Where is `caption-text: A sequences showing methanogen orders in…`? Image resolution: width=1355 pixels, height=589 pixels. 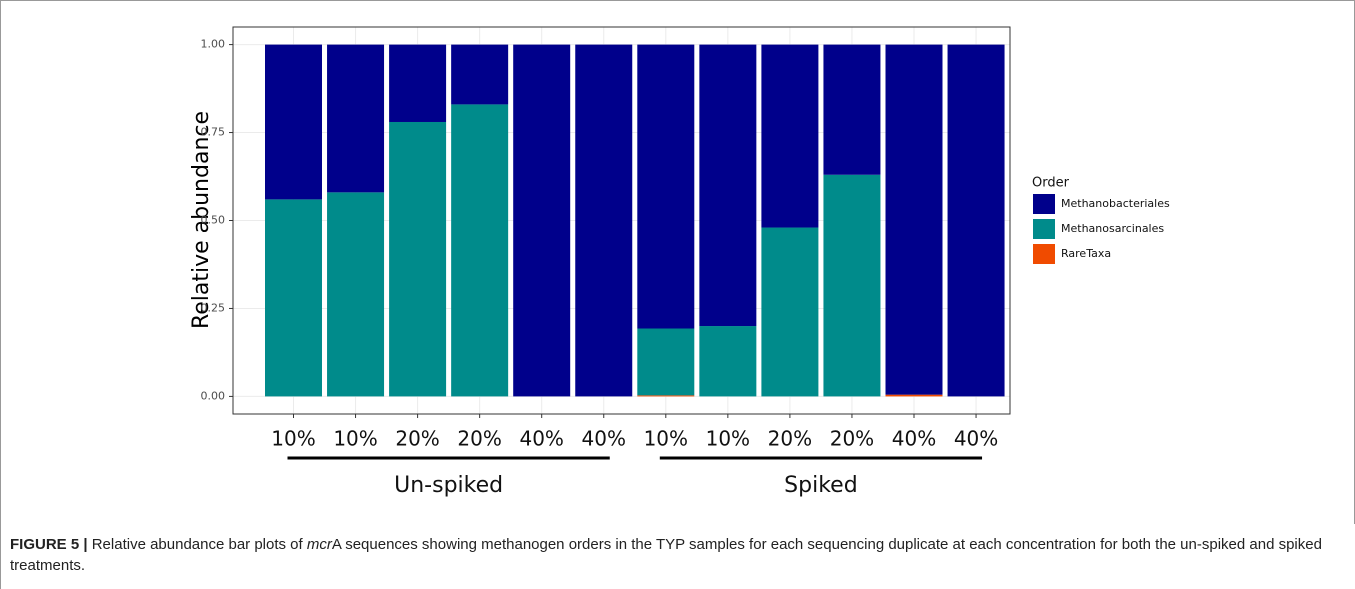 caption-text: A sequences showing methanogen orders in… is located at coordinates (666, 555).